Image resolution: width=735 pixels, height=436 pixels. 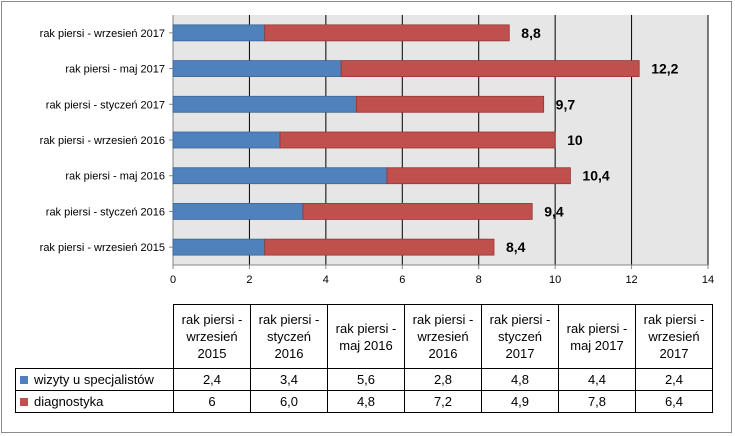 I want to click on table-header-cell: rak piersi - maj 2016, so click(x=366, y=336).